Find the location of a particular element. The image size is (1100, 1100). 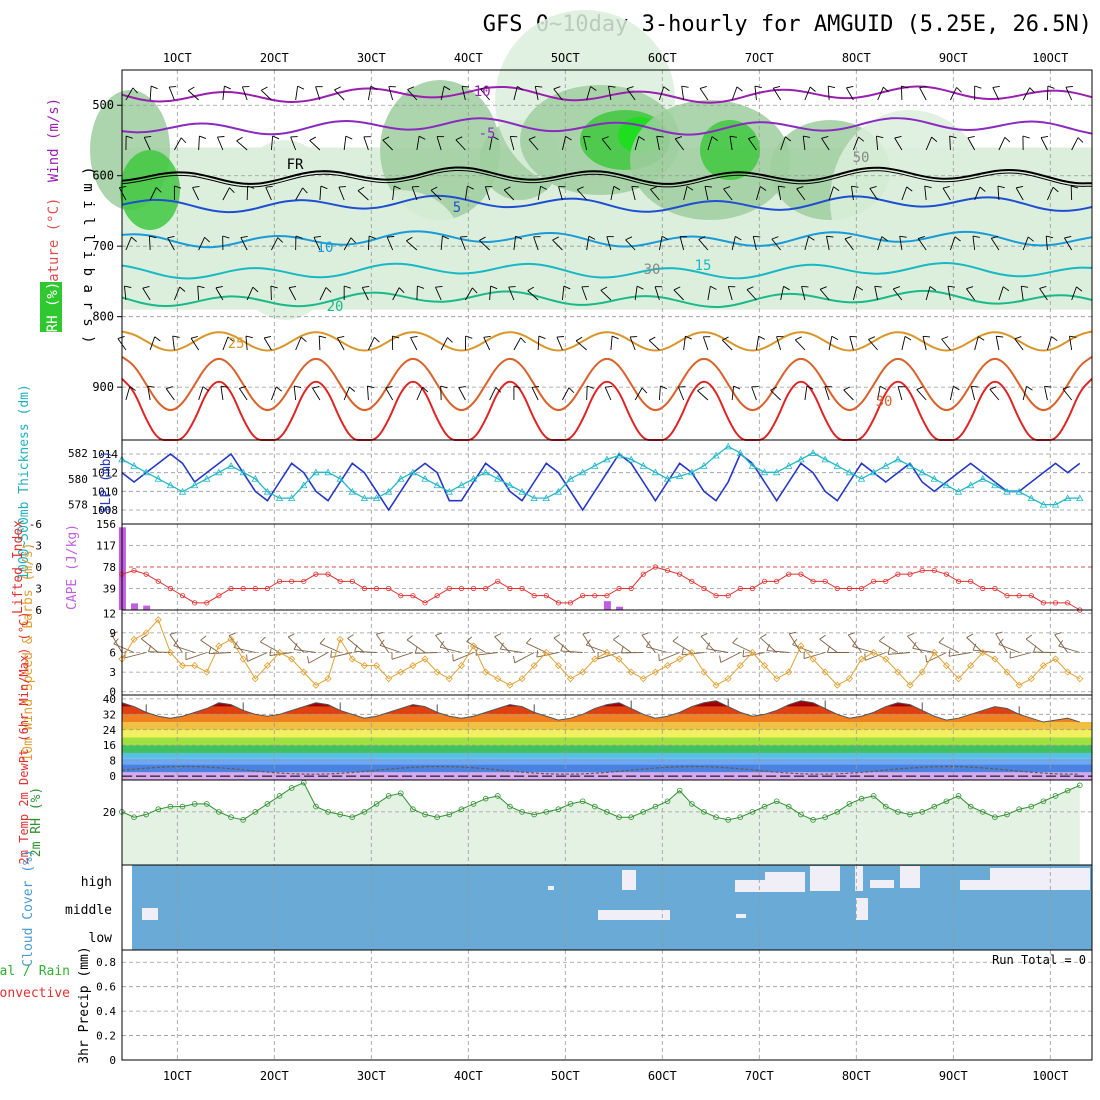

ylabel-slp: SLP (mb) is located at coordinates (106, 482).